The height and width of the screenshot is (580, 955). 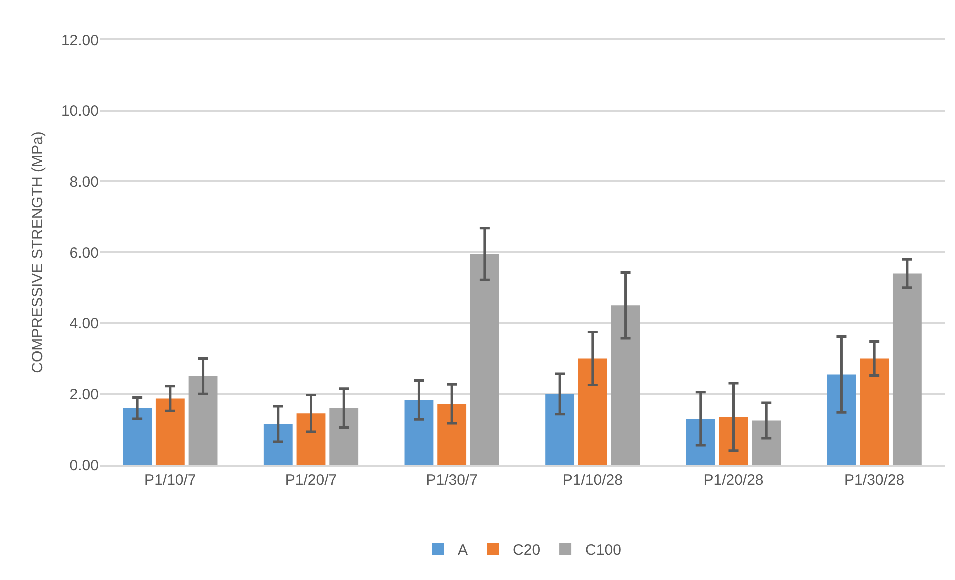 What do you see at coordinates (734, 480) in the screenshot?
I see `x-tick-label: P1/20/28` at bounding box center [734, 480].